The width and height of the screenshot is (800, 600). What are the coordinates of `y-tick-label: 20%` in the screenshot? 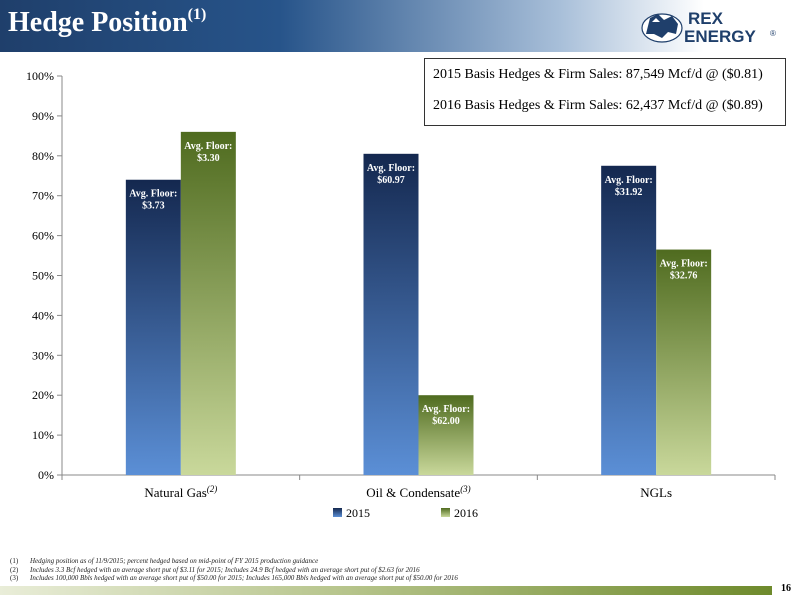 It's located at (43, 395).